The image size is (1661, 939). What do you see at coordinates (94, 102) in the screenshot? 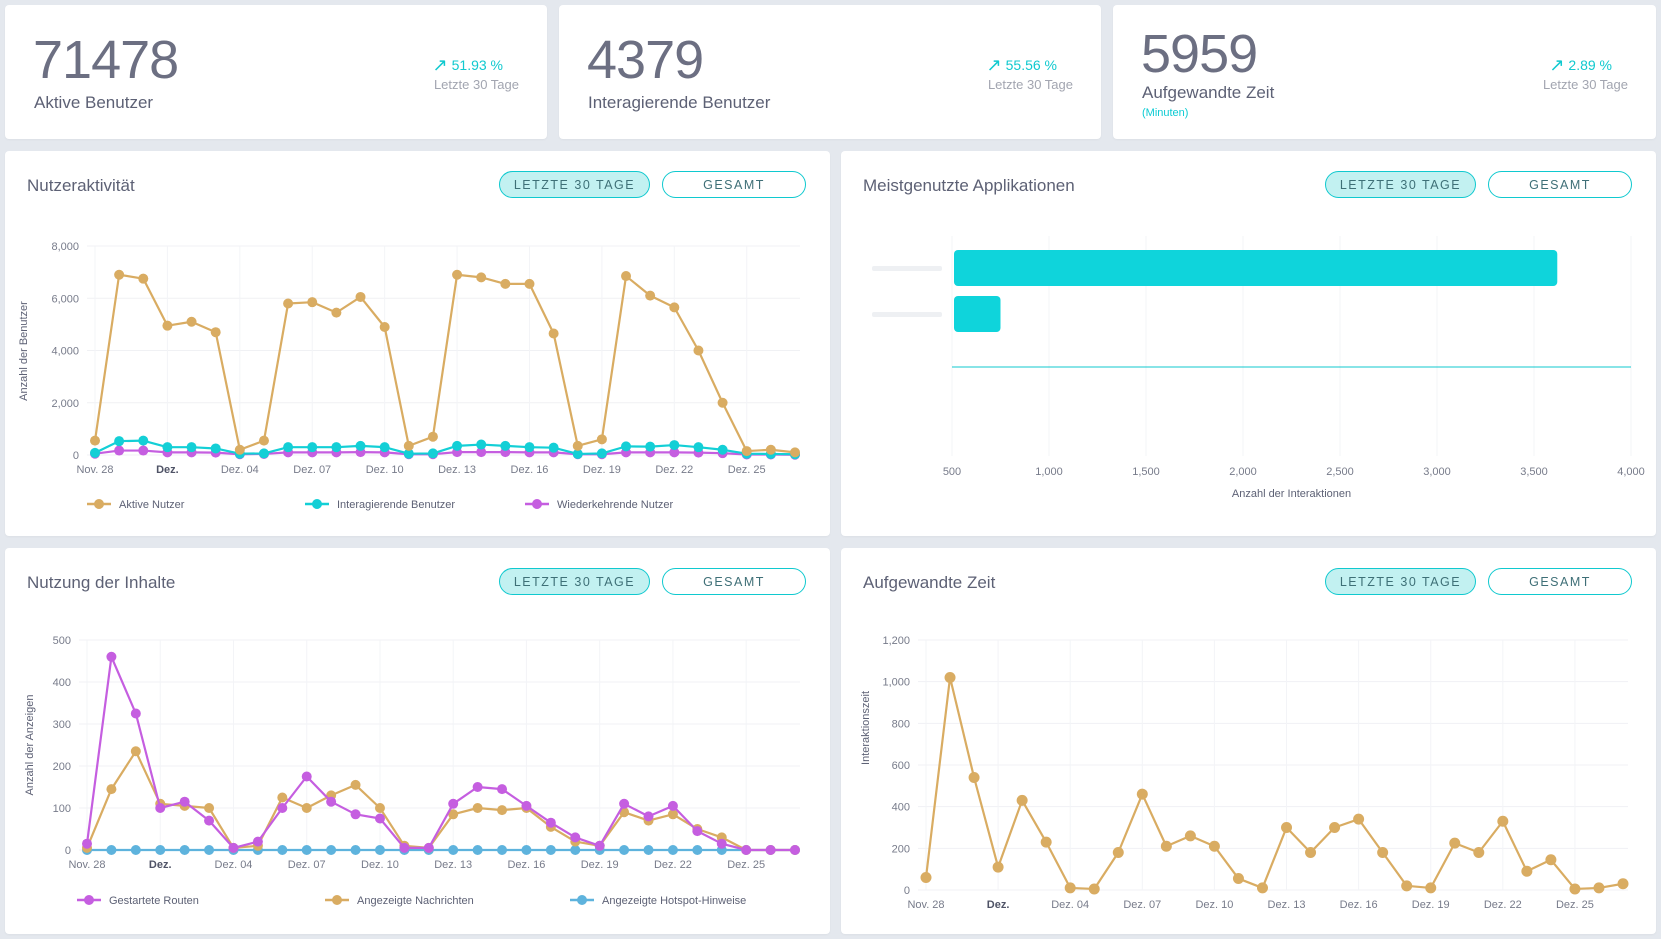
I see `kpi-label: Aktive Benutzer` at bounding box center [94, 102].